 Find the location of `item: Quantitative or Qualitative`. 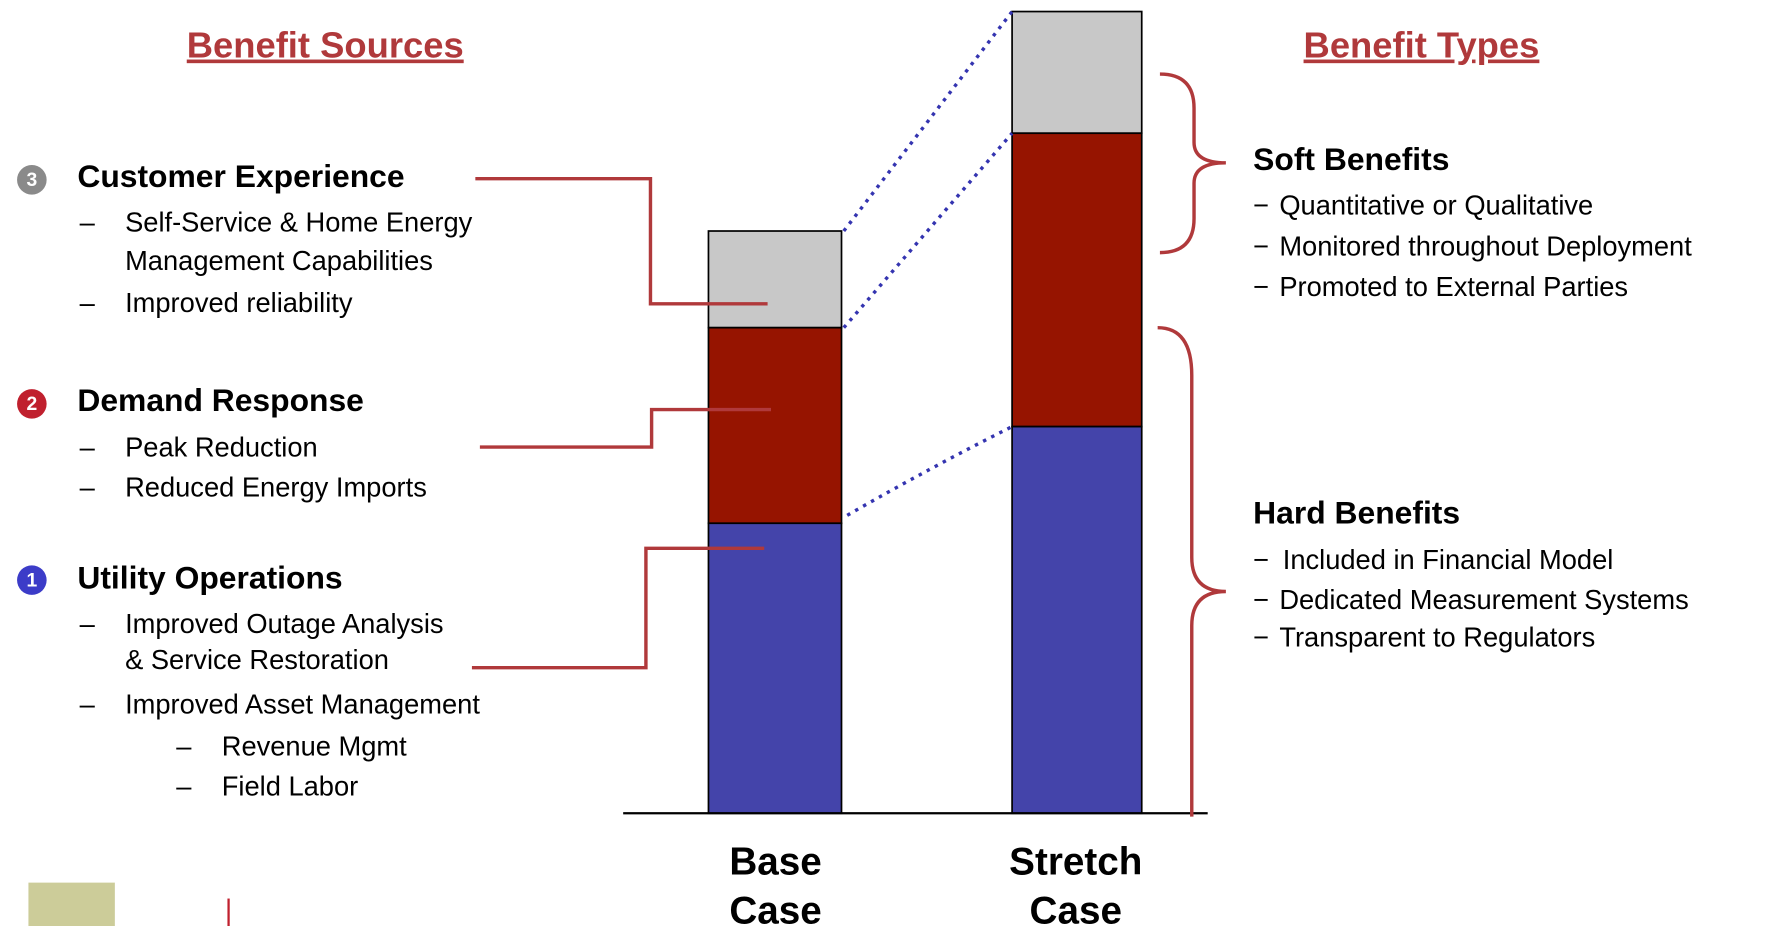

item: Quantitative or Qualitative is located at coordinates (1436, 204).